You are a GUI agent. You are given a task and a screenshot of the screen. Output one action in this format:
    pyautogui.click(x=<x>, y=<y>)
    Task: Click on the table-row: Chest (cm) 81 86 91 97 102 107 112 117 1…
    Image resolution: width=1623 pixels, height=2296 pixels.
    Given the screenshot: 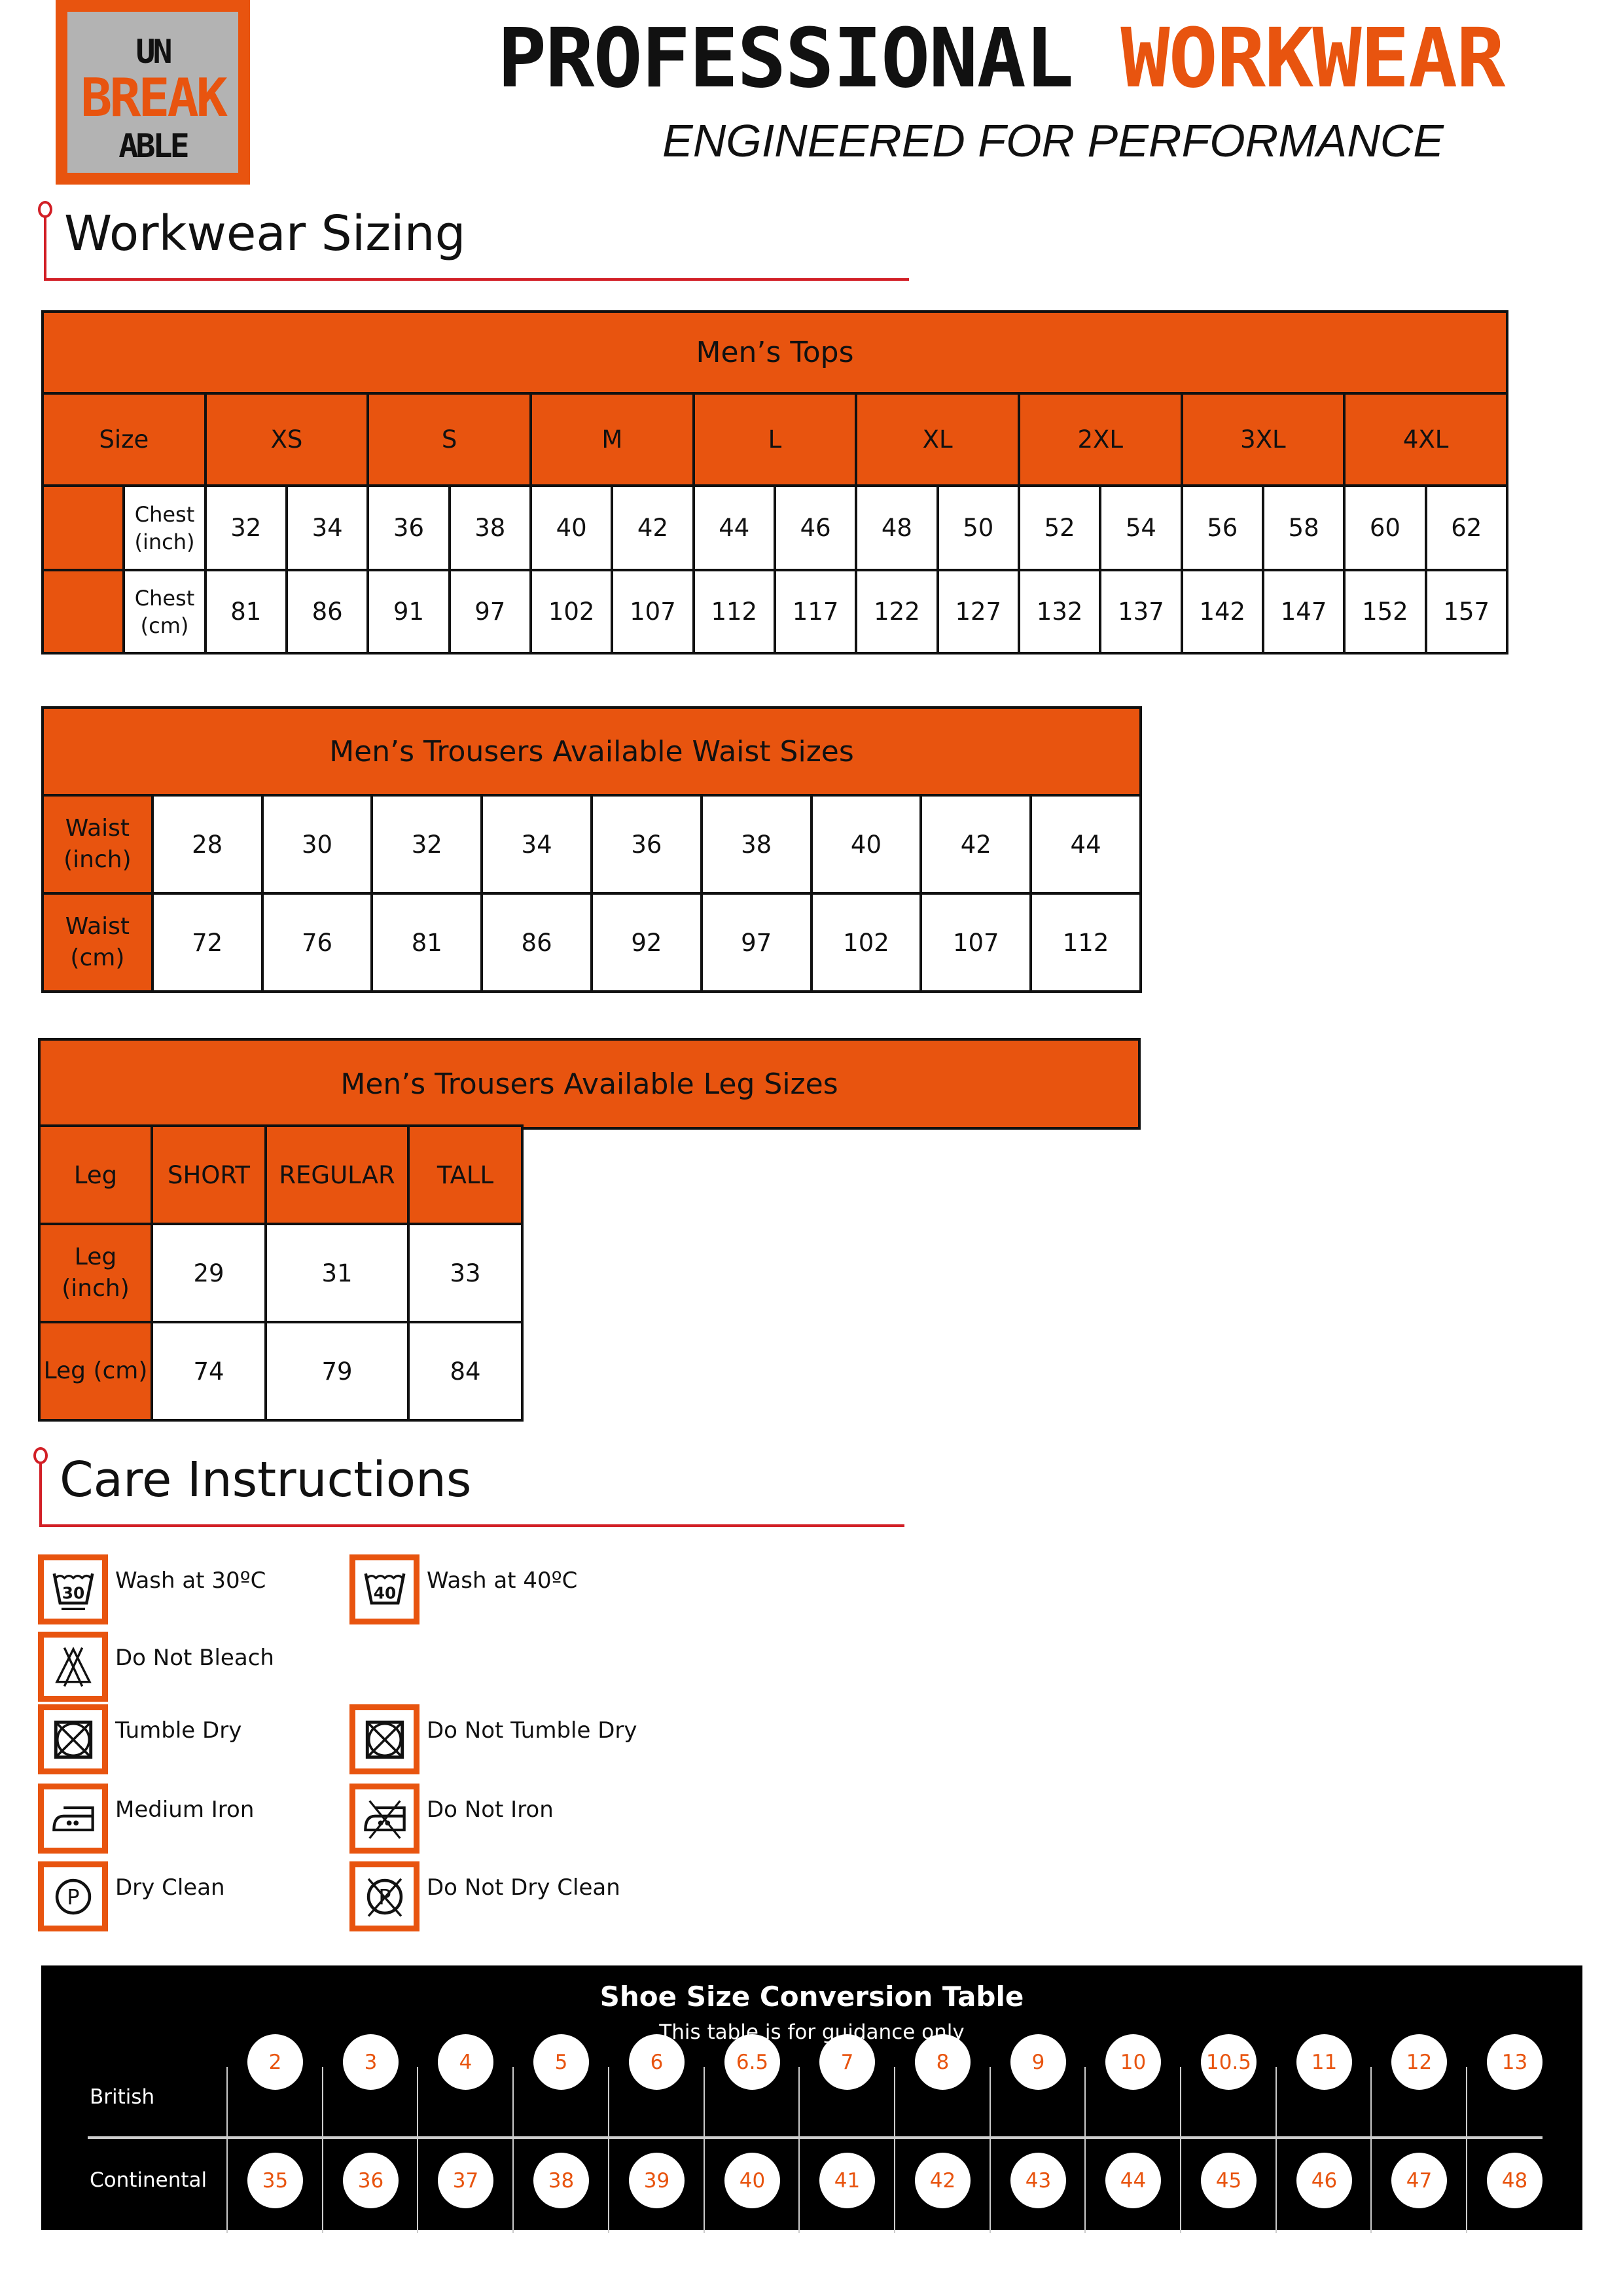 What is the action you would take?
    pyautogui.click(x=775, y=612)
    